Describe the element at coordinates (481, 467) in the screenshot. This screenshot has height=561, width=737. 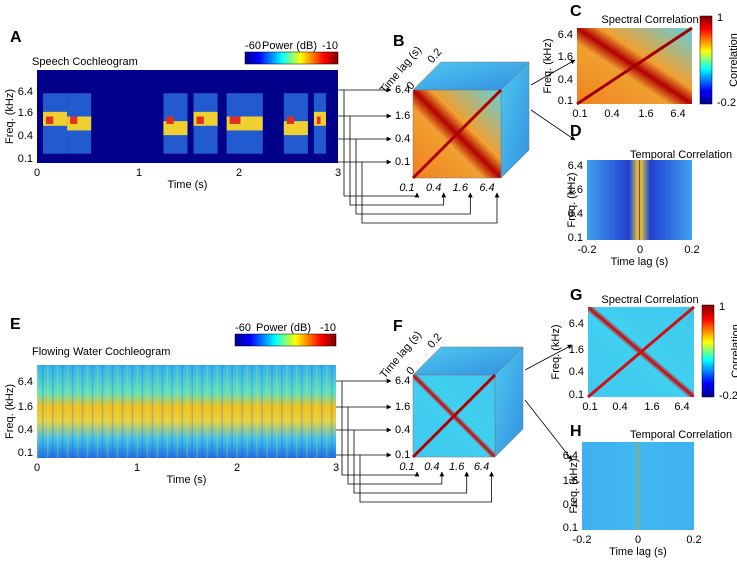
I see `col-tick-label: 6.4` at that location.